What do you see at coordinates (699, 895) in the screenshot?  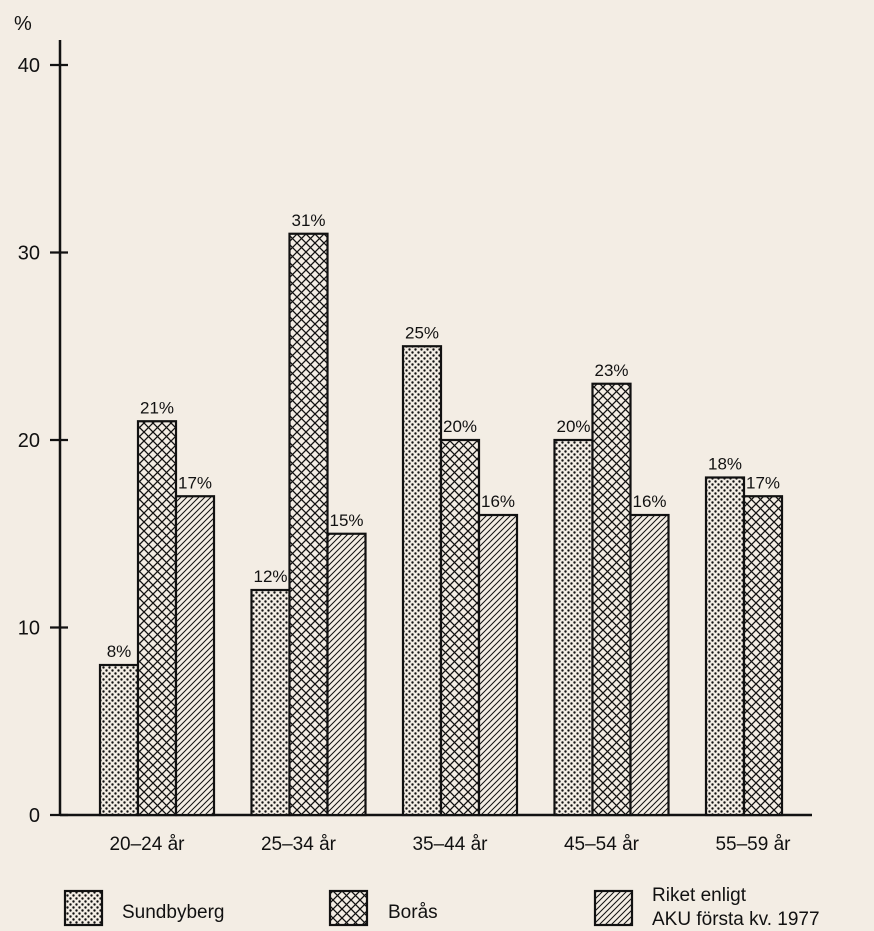 I see `legend-label-riket-line1: Riket enligt` at bounding box center [699, 895].